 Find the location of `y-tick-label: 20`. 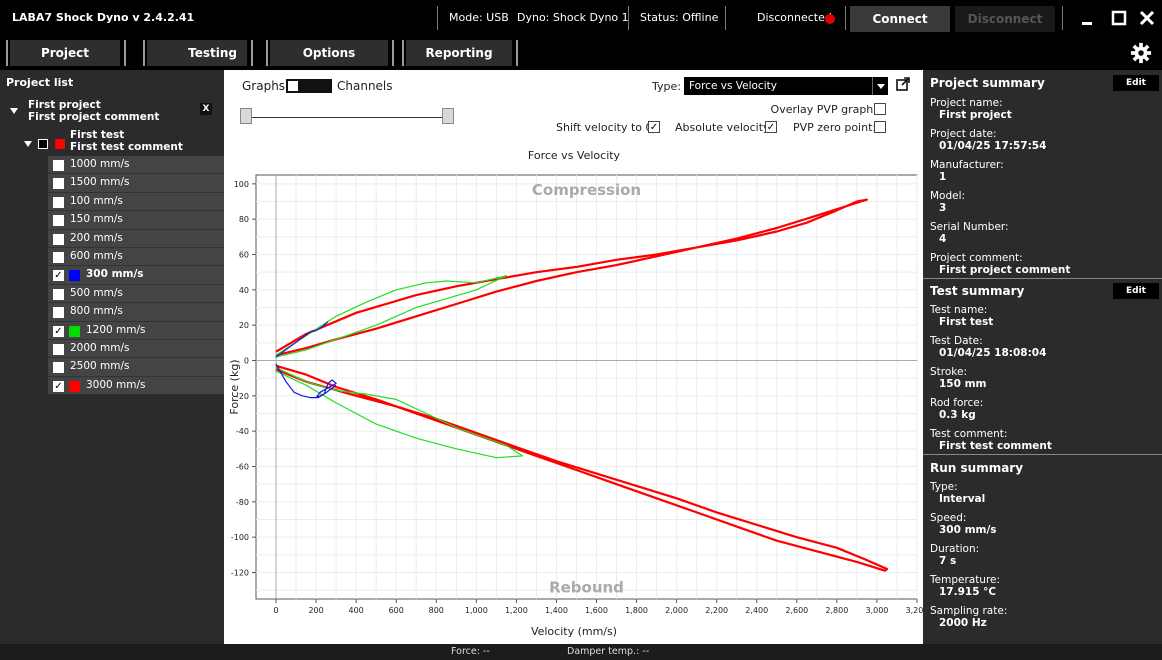

y-tick-label: 20 is located at coordinates (244, 325).